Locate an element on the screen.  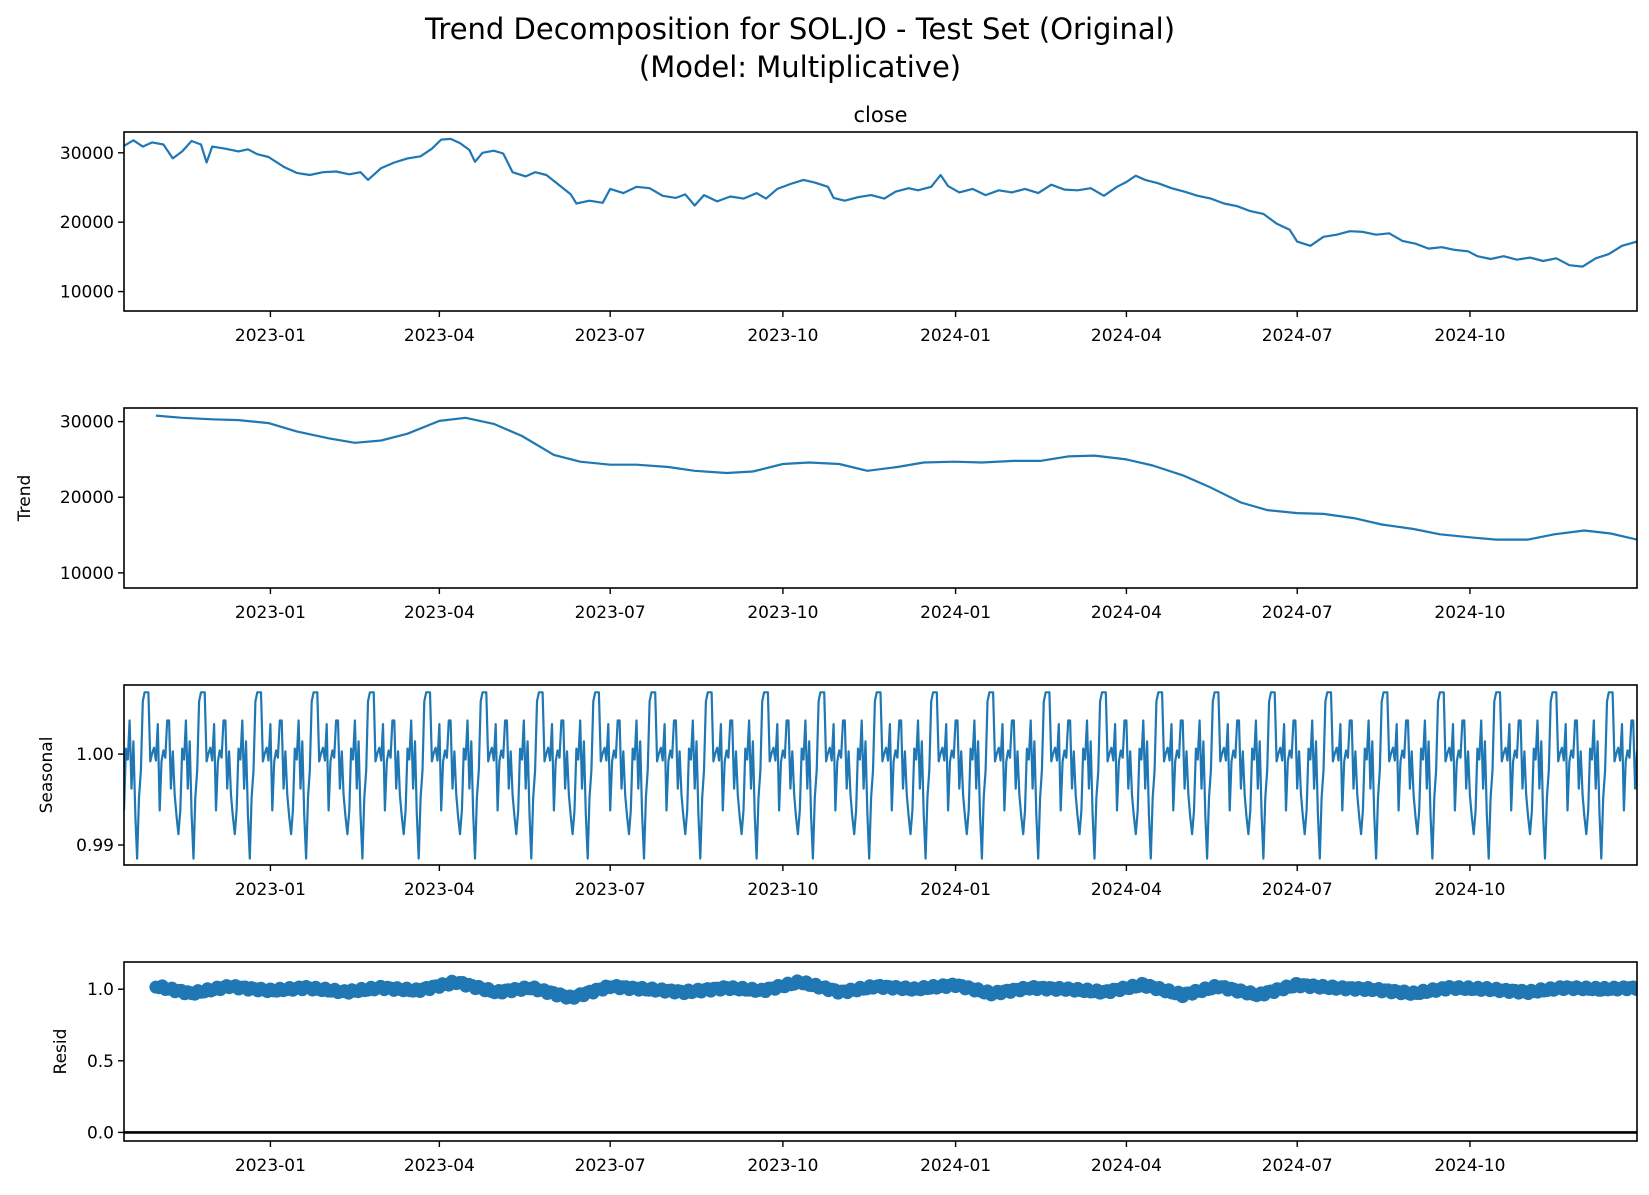
y-axis-label: Seasonal is located at coordinates (47, 775).